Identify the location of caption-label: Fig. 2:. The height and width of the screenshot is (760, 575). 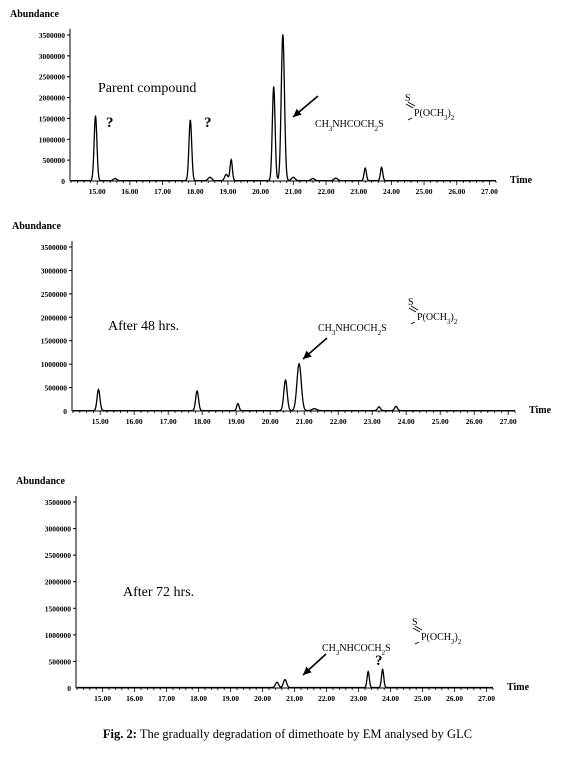
(119, 734).